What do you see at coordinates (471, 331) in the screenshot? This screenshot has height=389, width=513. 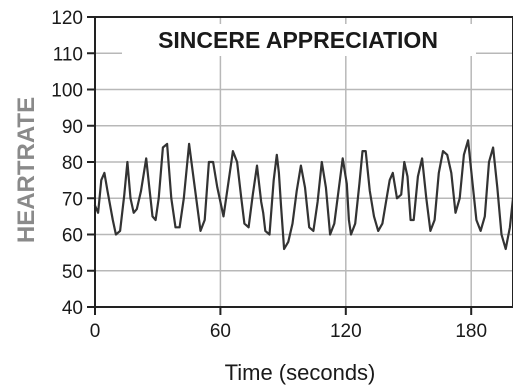 I see `x-tick-label: 180` at bounding box center [471, 331].